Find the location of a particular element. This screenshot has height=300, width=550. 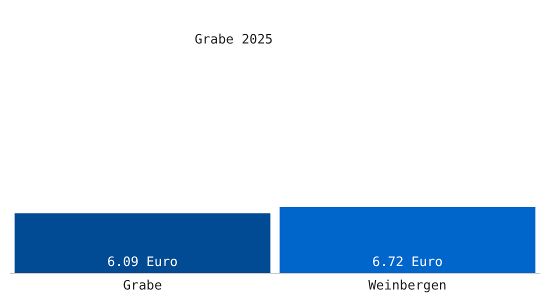

chart-title: Grabe 2025 is located at coordinates (233, 40).